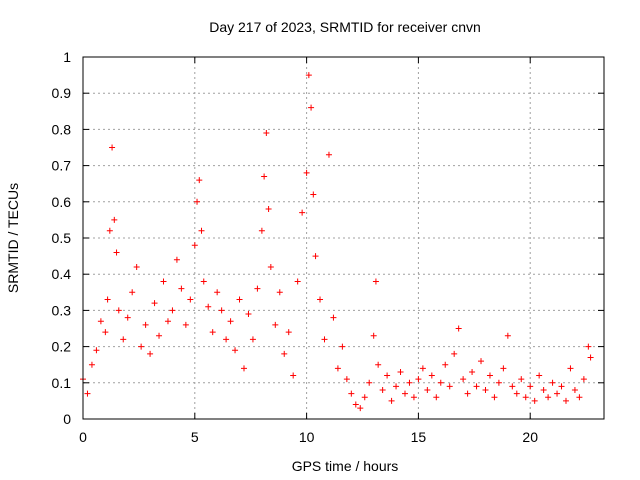 This screenshot has height=480, width=640. Describe the element at coordinates (62, 238) in the screenshot. I see `y-tick-label: 0.5` at that location.